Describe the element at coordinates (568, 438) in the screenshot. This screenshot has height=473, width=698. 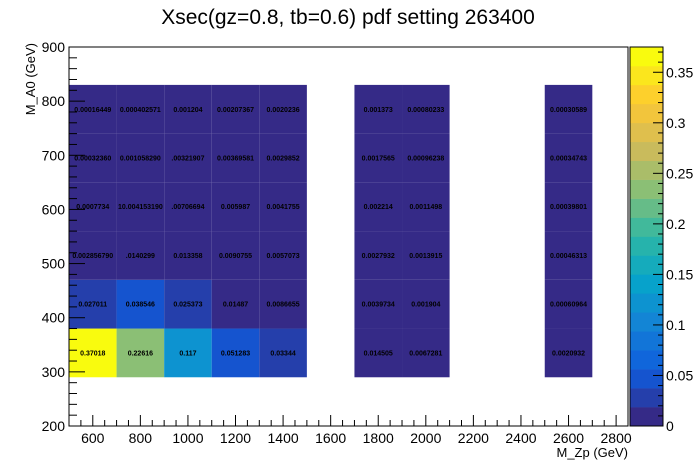
I see `x-tick-label: 2600` at that location.